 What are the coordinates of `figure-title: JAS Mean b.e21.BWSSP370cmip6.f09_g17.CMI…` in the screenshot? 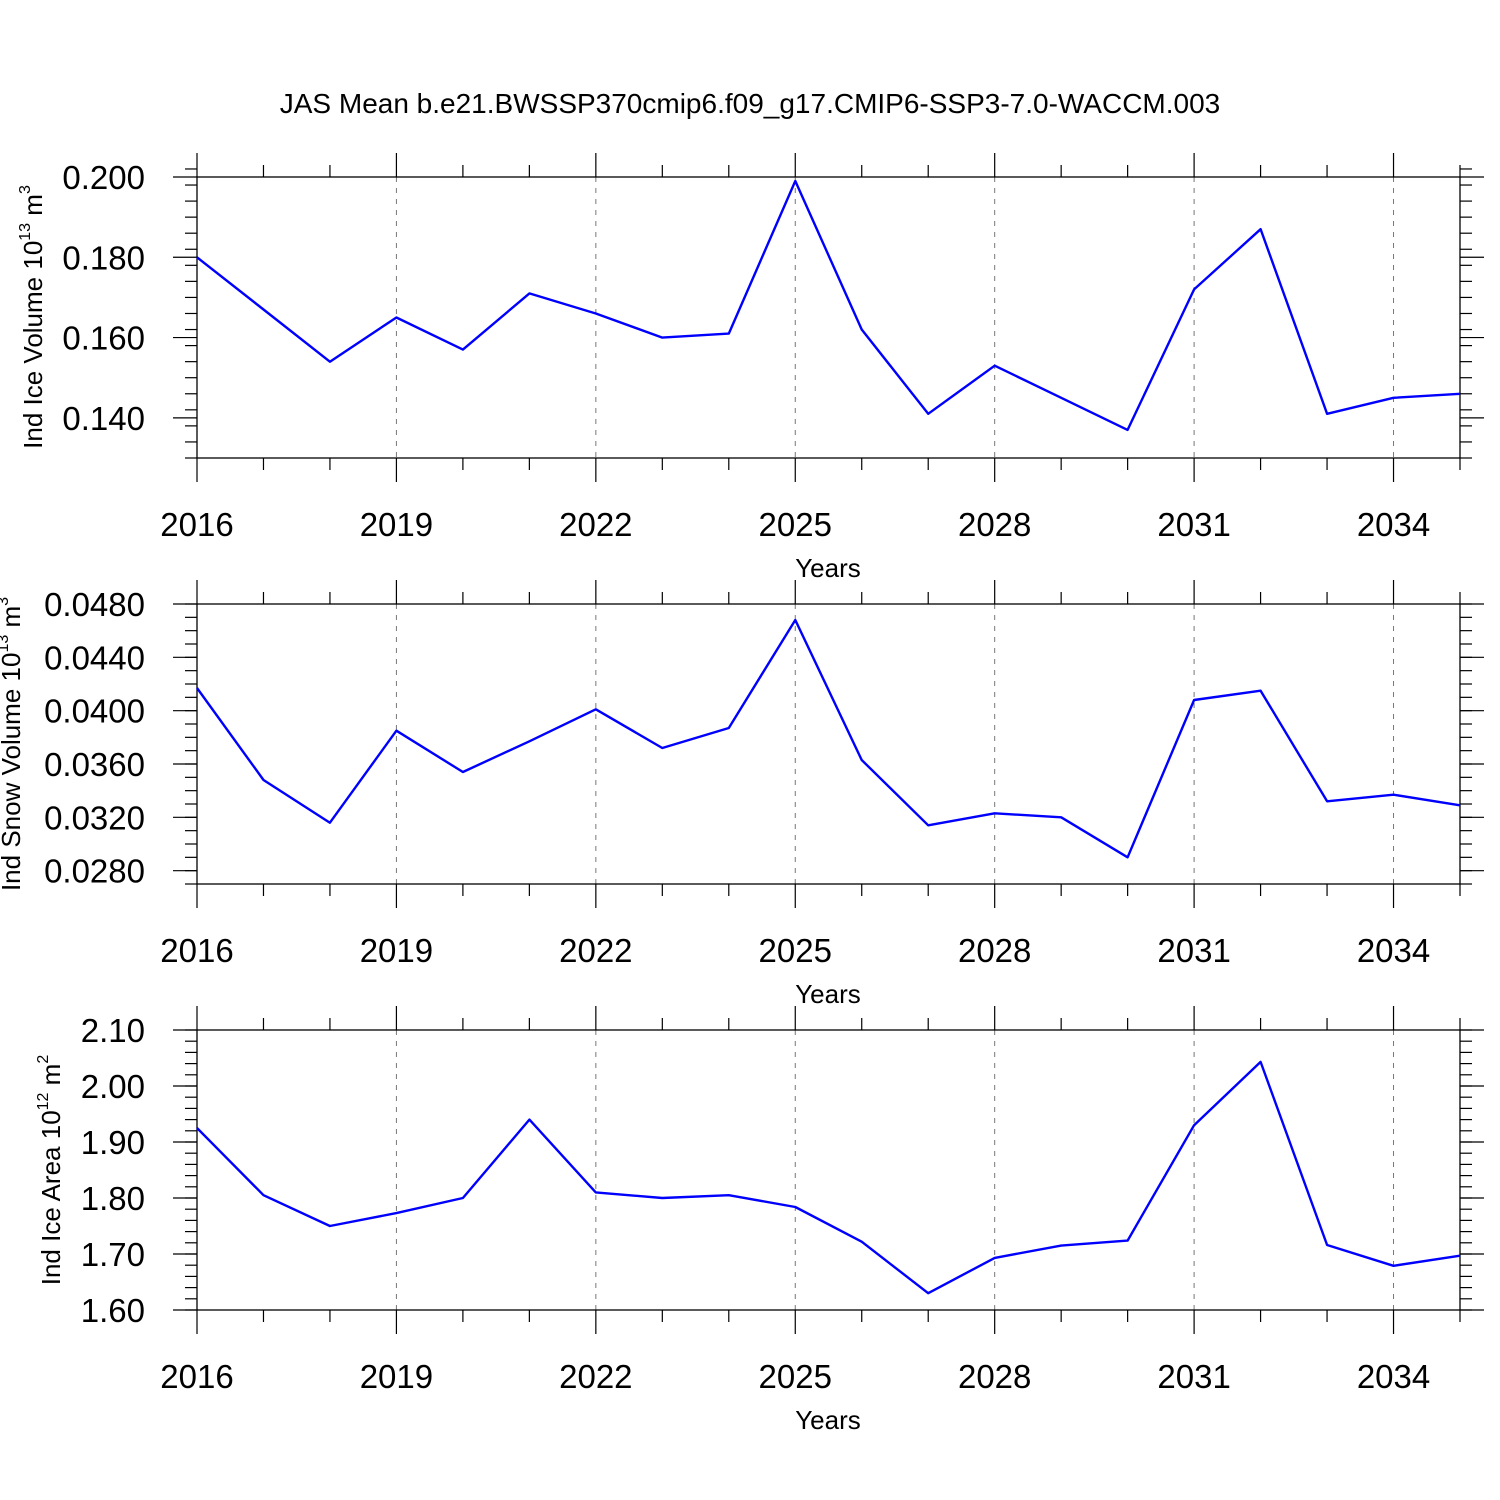 It's located at (750, 103).